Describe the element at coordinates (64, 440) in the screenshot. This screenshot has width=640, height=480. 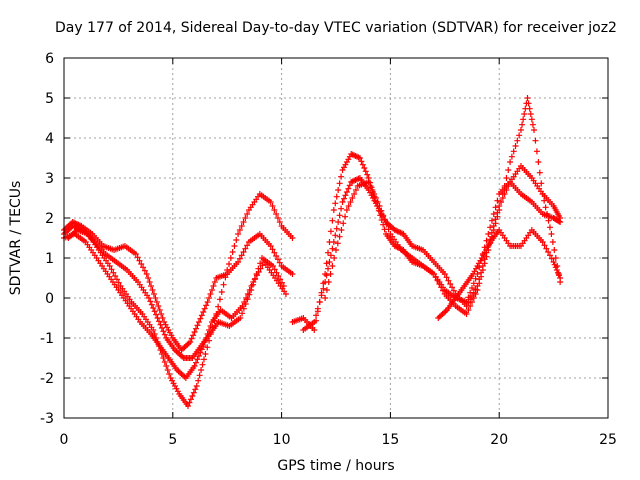
I see `x-tick-label: 0` at that location.